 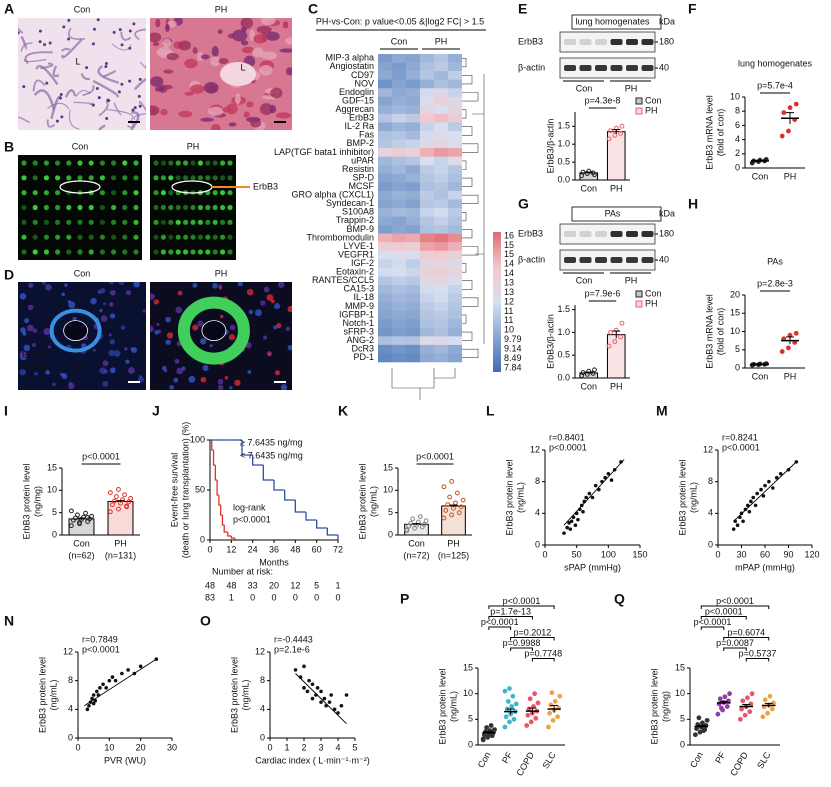 What do you see at coordinates (531, 67) in the screenshot?
I see `blot-row-label: β-actin` at bounding box center [531, 67].